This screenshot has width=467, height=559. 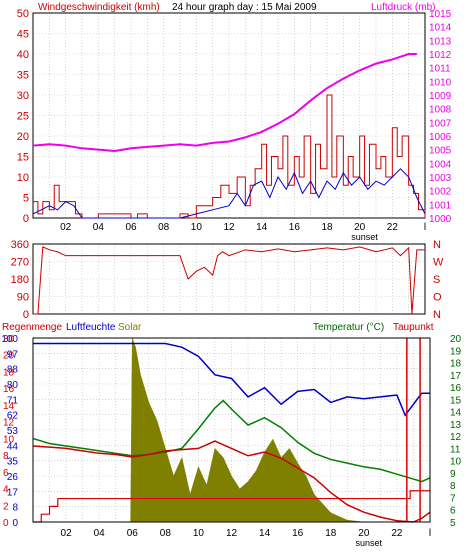 What do you see at coordinates (440, 205) in the screenshot?
I see `pressure-tick-label: 1001` at bounding box center [440, 205].